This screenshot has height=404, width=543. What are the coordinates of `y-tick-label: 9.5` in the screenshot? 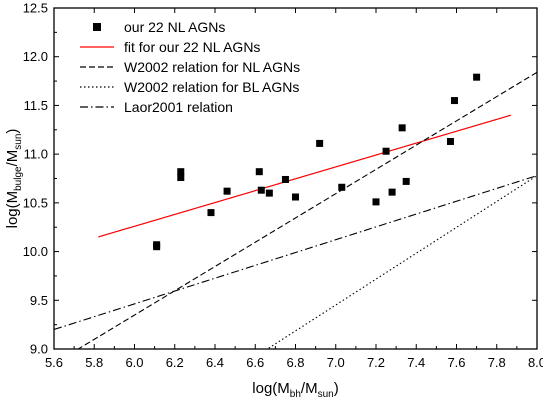 It's located at (39, 300).